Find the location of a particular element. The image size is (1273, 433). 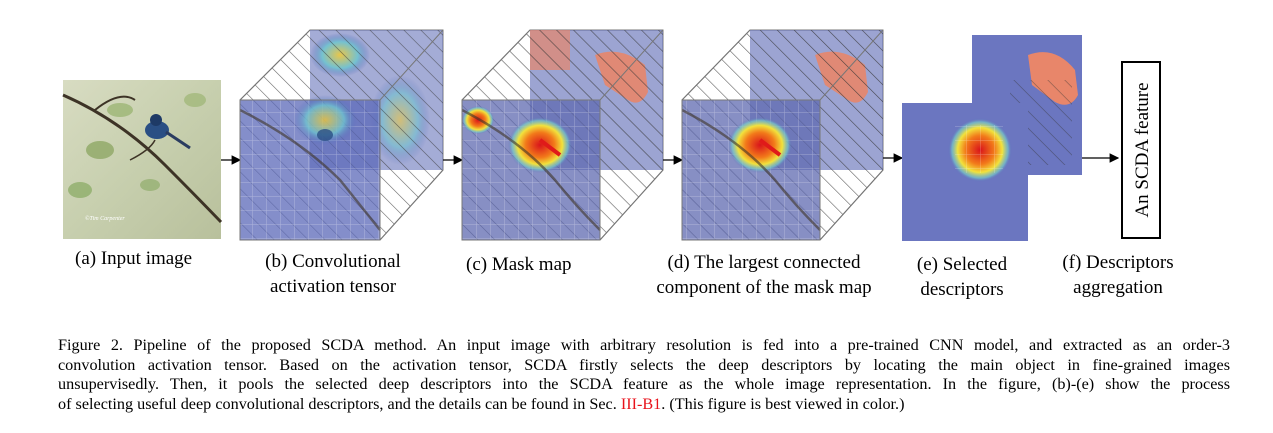

stage-label-e: (e) Selected descriptors is located at coordinates (962, 277).